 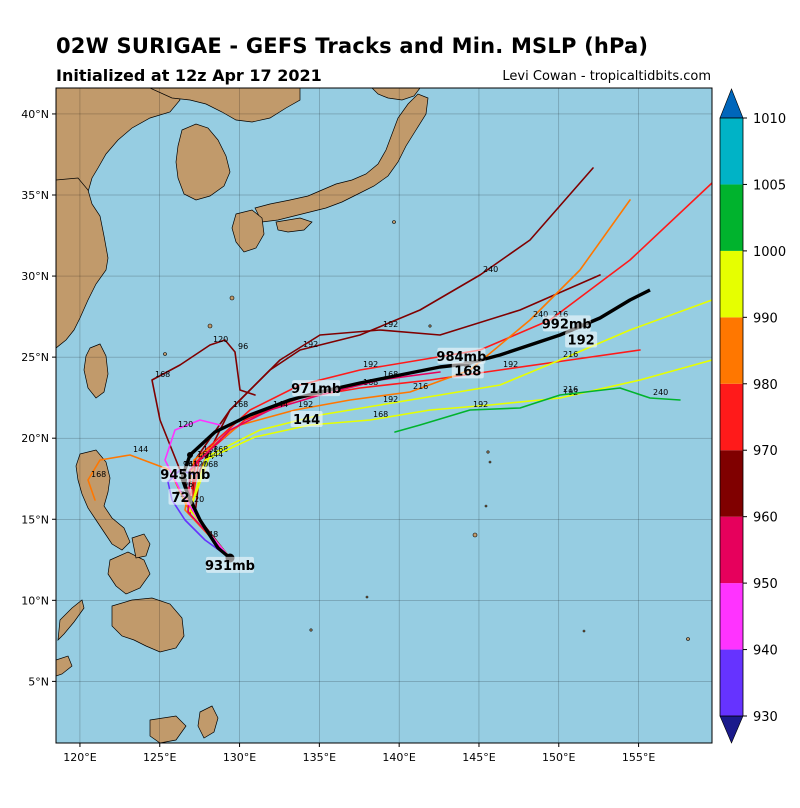 I want to click on land-visayas, so click(x=129, y=573).